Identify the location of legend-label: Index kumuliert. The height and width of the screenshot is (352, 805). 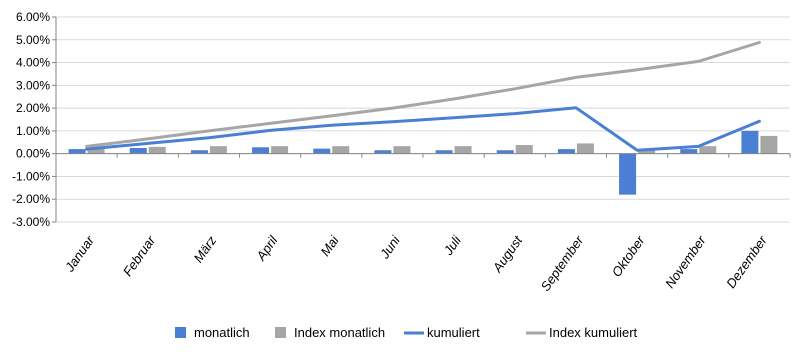
(593, 332).